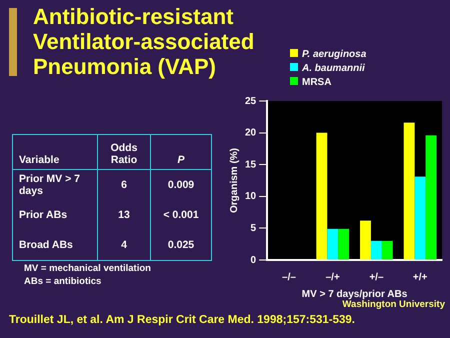  What do you see at coordinates (55, 245) in the screenshot?
I see `text: Broad ABs` at bounding box center [55, 245].